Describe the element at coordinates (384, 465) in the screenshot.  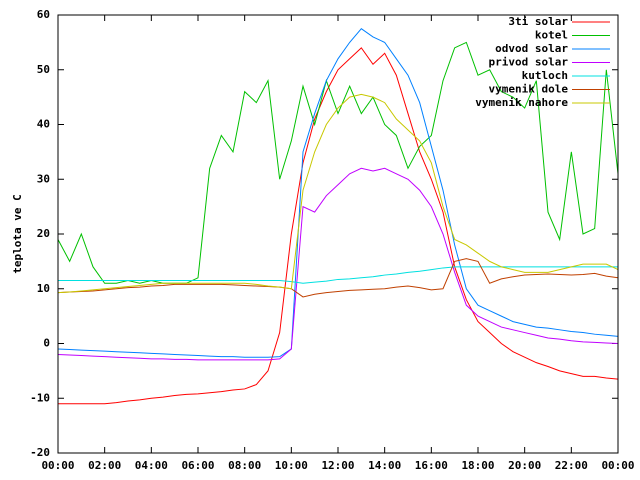
I see `x-tick-label: 14:00` at that location.